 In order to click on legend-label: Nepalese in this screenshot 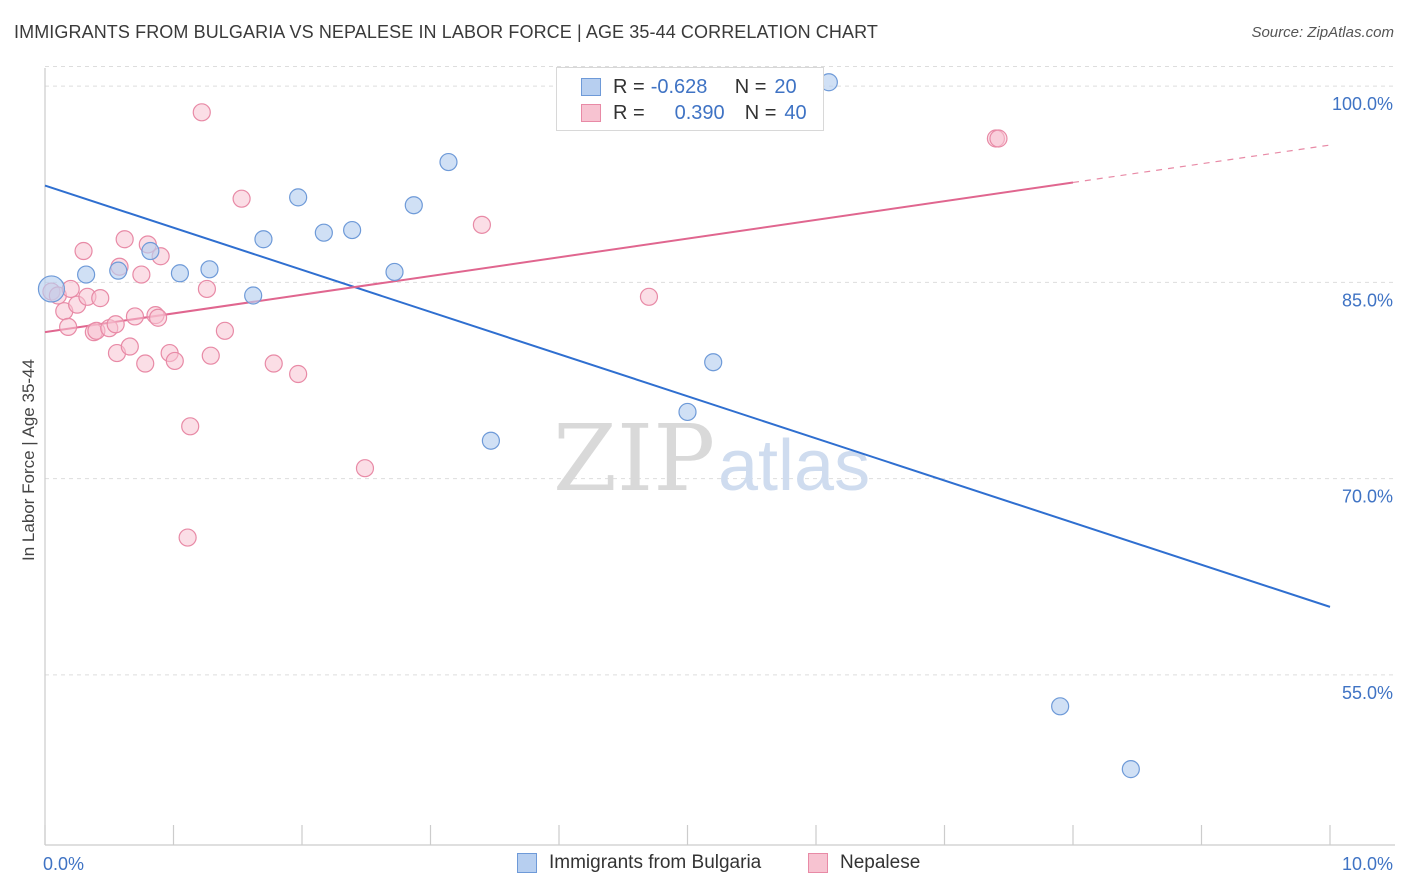, I will do `click(880, 862)`.